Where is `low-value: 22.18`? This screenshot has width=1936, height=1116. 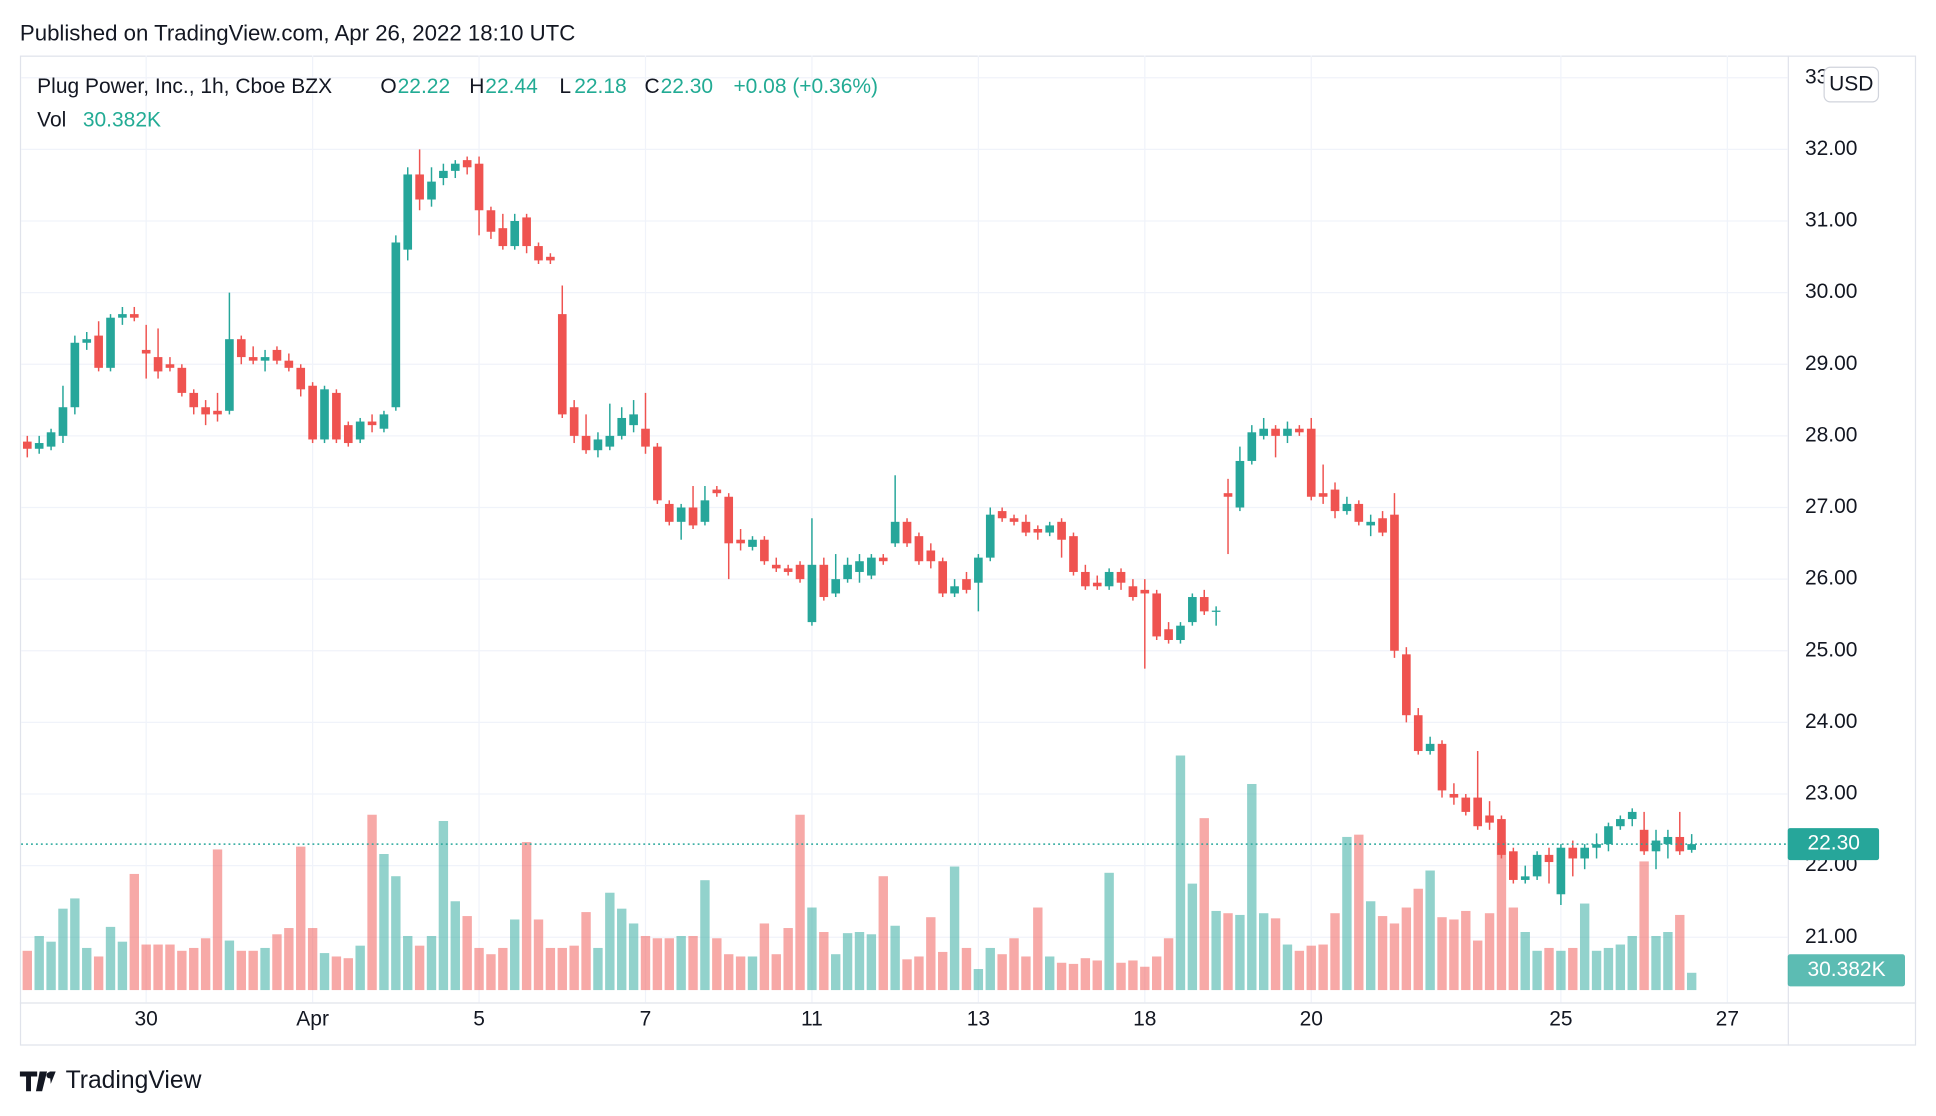 low-value: 22.18 is located at coordinates (600, 86).